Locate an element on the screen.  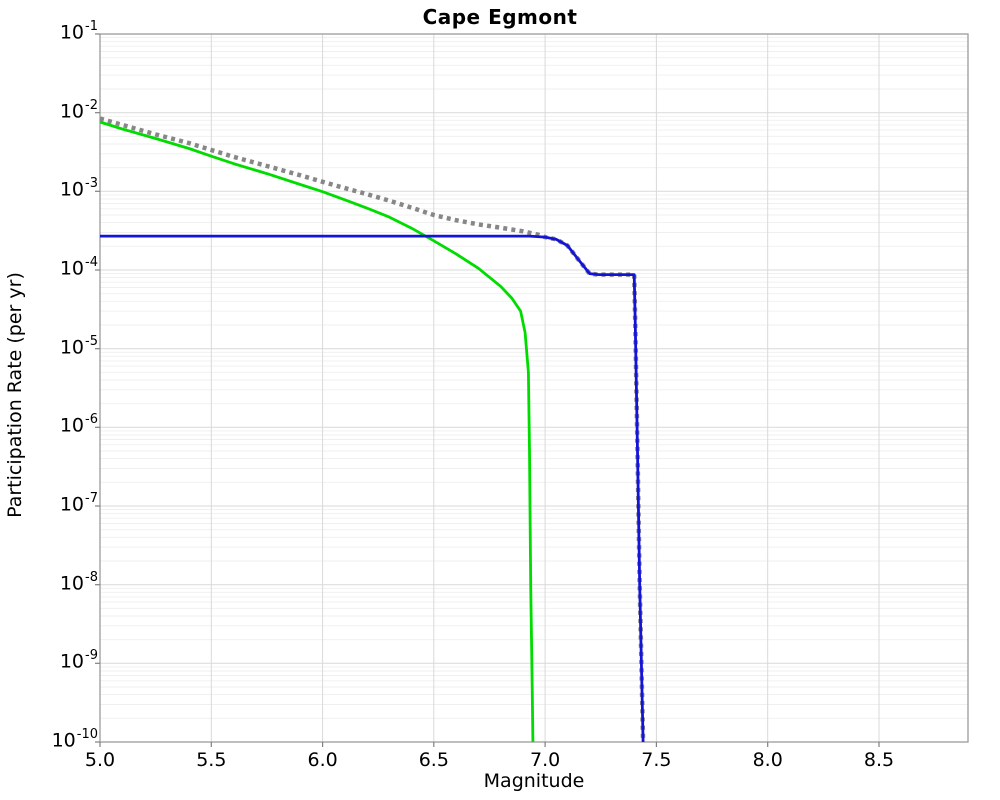
y-tick-label: 10⁻⁸ is located at coordinates (78, 582).